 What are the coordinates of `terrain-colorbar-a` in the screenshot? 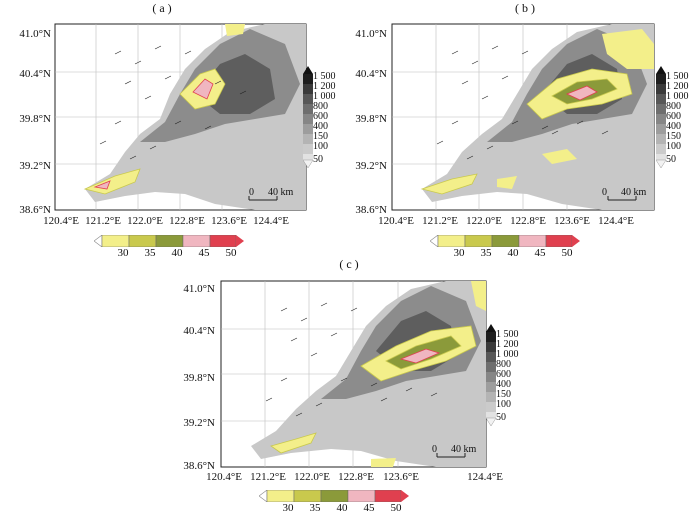 It's located at (308, 117).